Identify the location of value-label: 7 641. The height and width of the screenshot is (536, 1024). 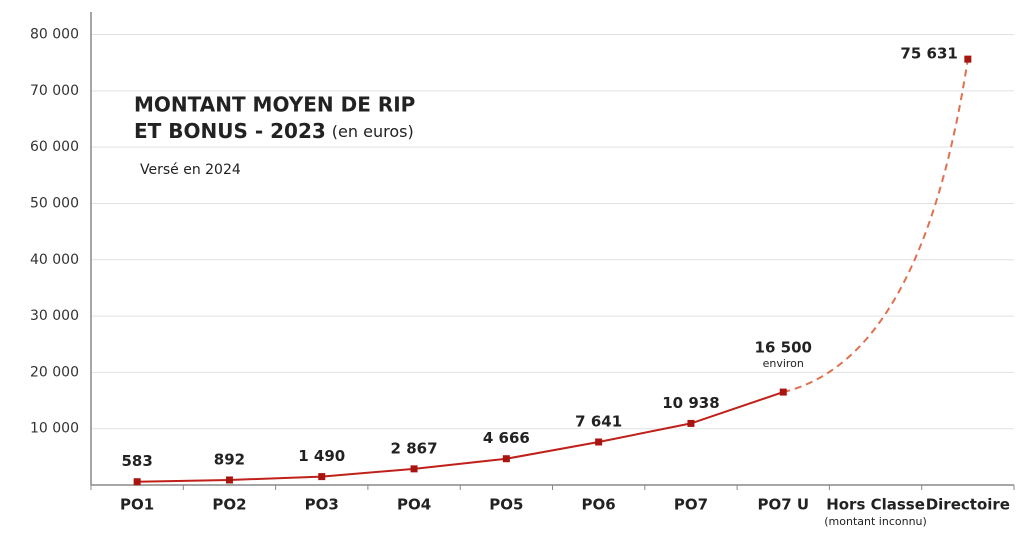
(598, 421).